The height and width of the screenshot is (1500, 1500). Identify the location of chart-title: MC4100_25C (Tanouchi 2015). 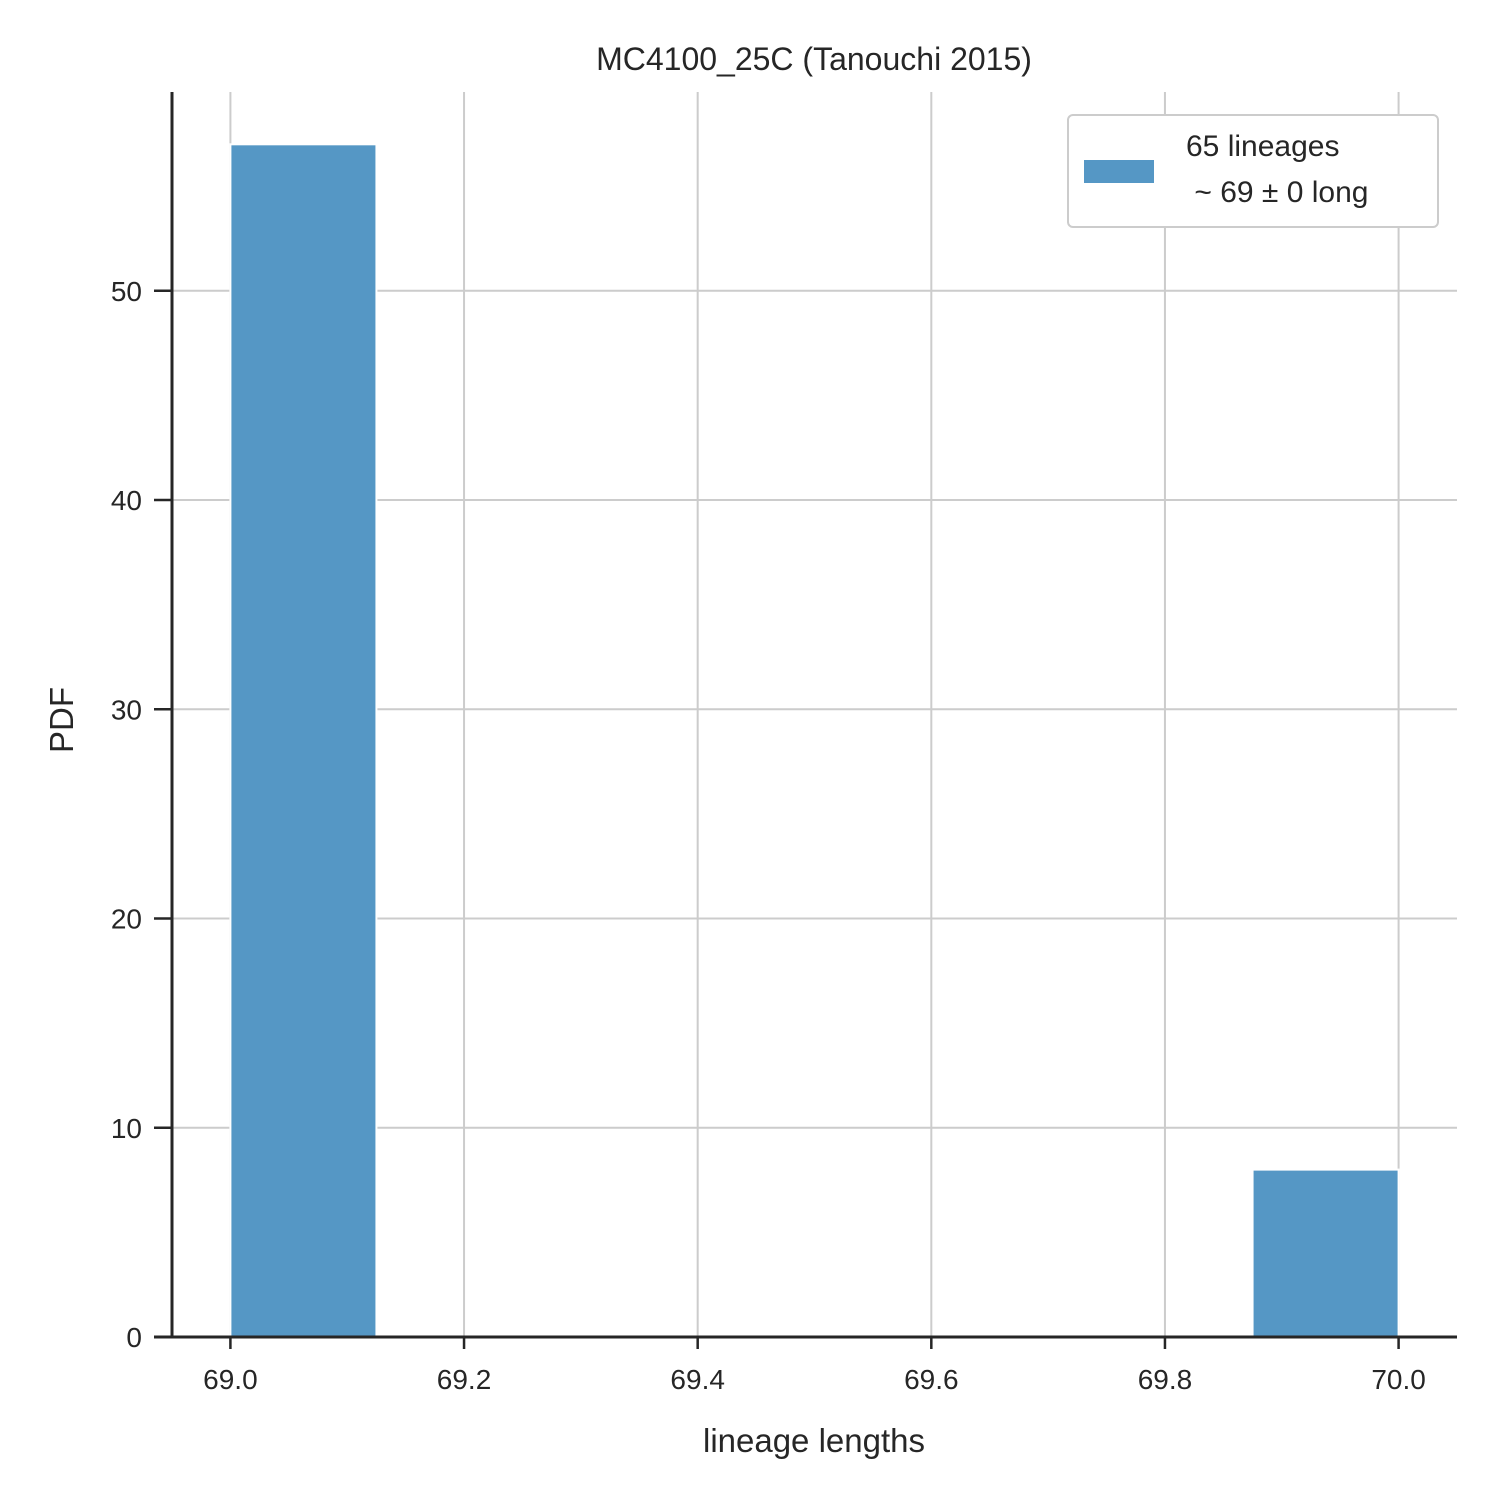
(814, 59).